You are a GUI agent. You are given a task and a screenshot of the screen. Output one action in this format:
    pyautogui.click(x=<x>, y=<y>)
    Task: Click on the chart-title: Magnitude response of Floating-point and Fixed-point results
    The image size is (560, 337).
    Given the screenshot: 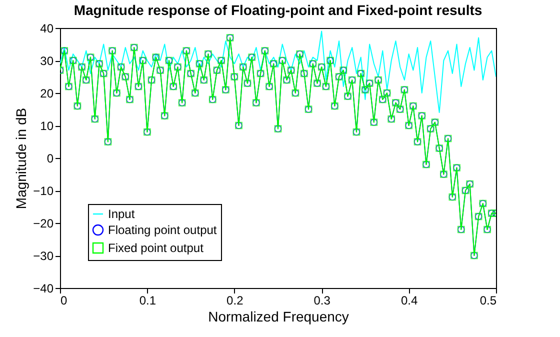 What is the action you would take?
    pyautogui.click(x=278, y=10)
    